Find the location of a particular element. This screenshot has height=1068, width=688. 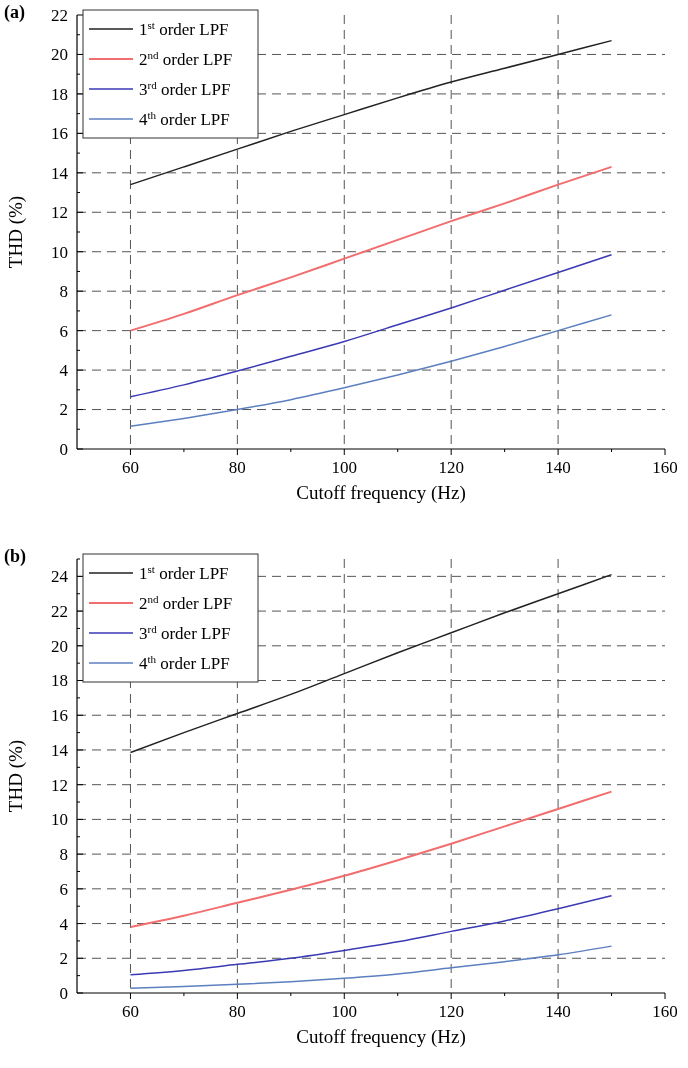

y-tick-label: 24 is located at coordinates (60, 577).